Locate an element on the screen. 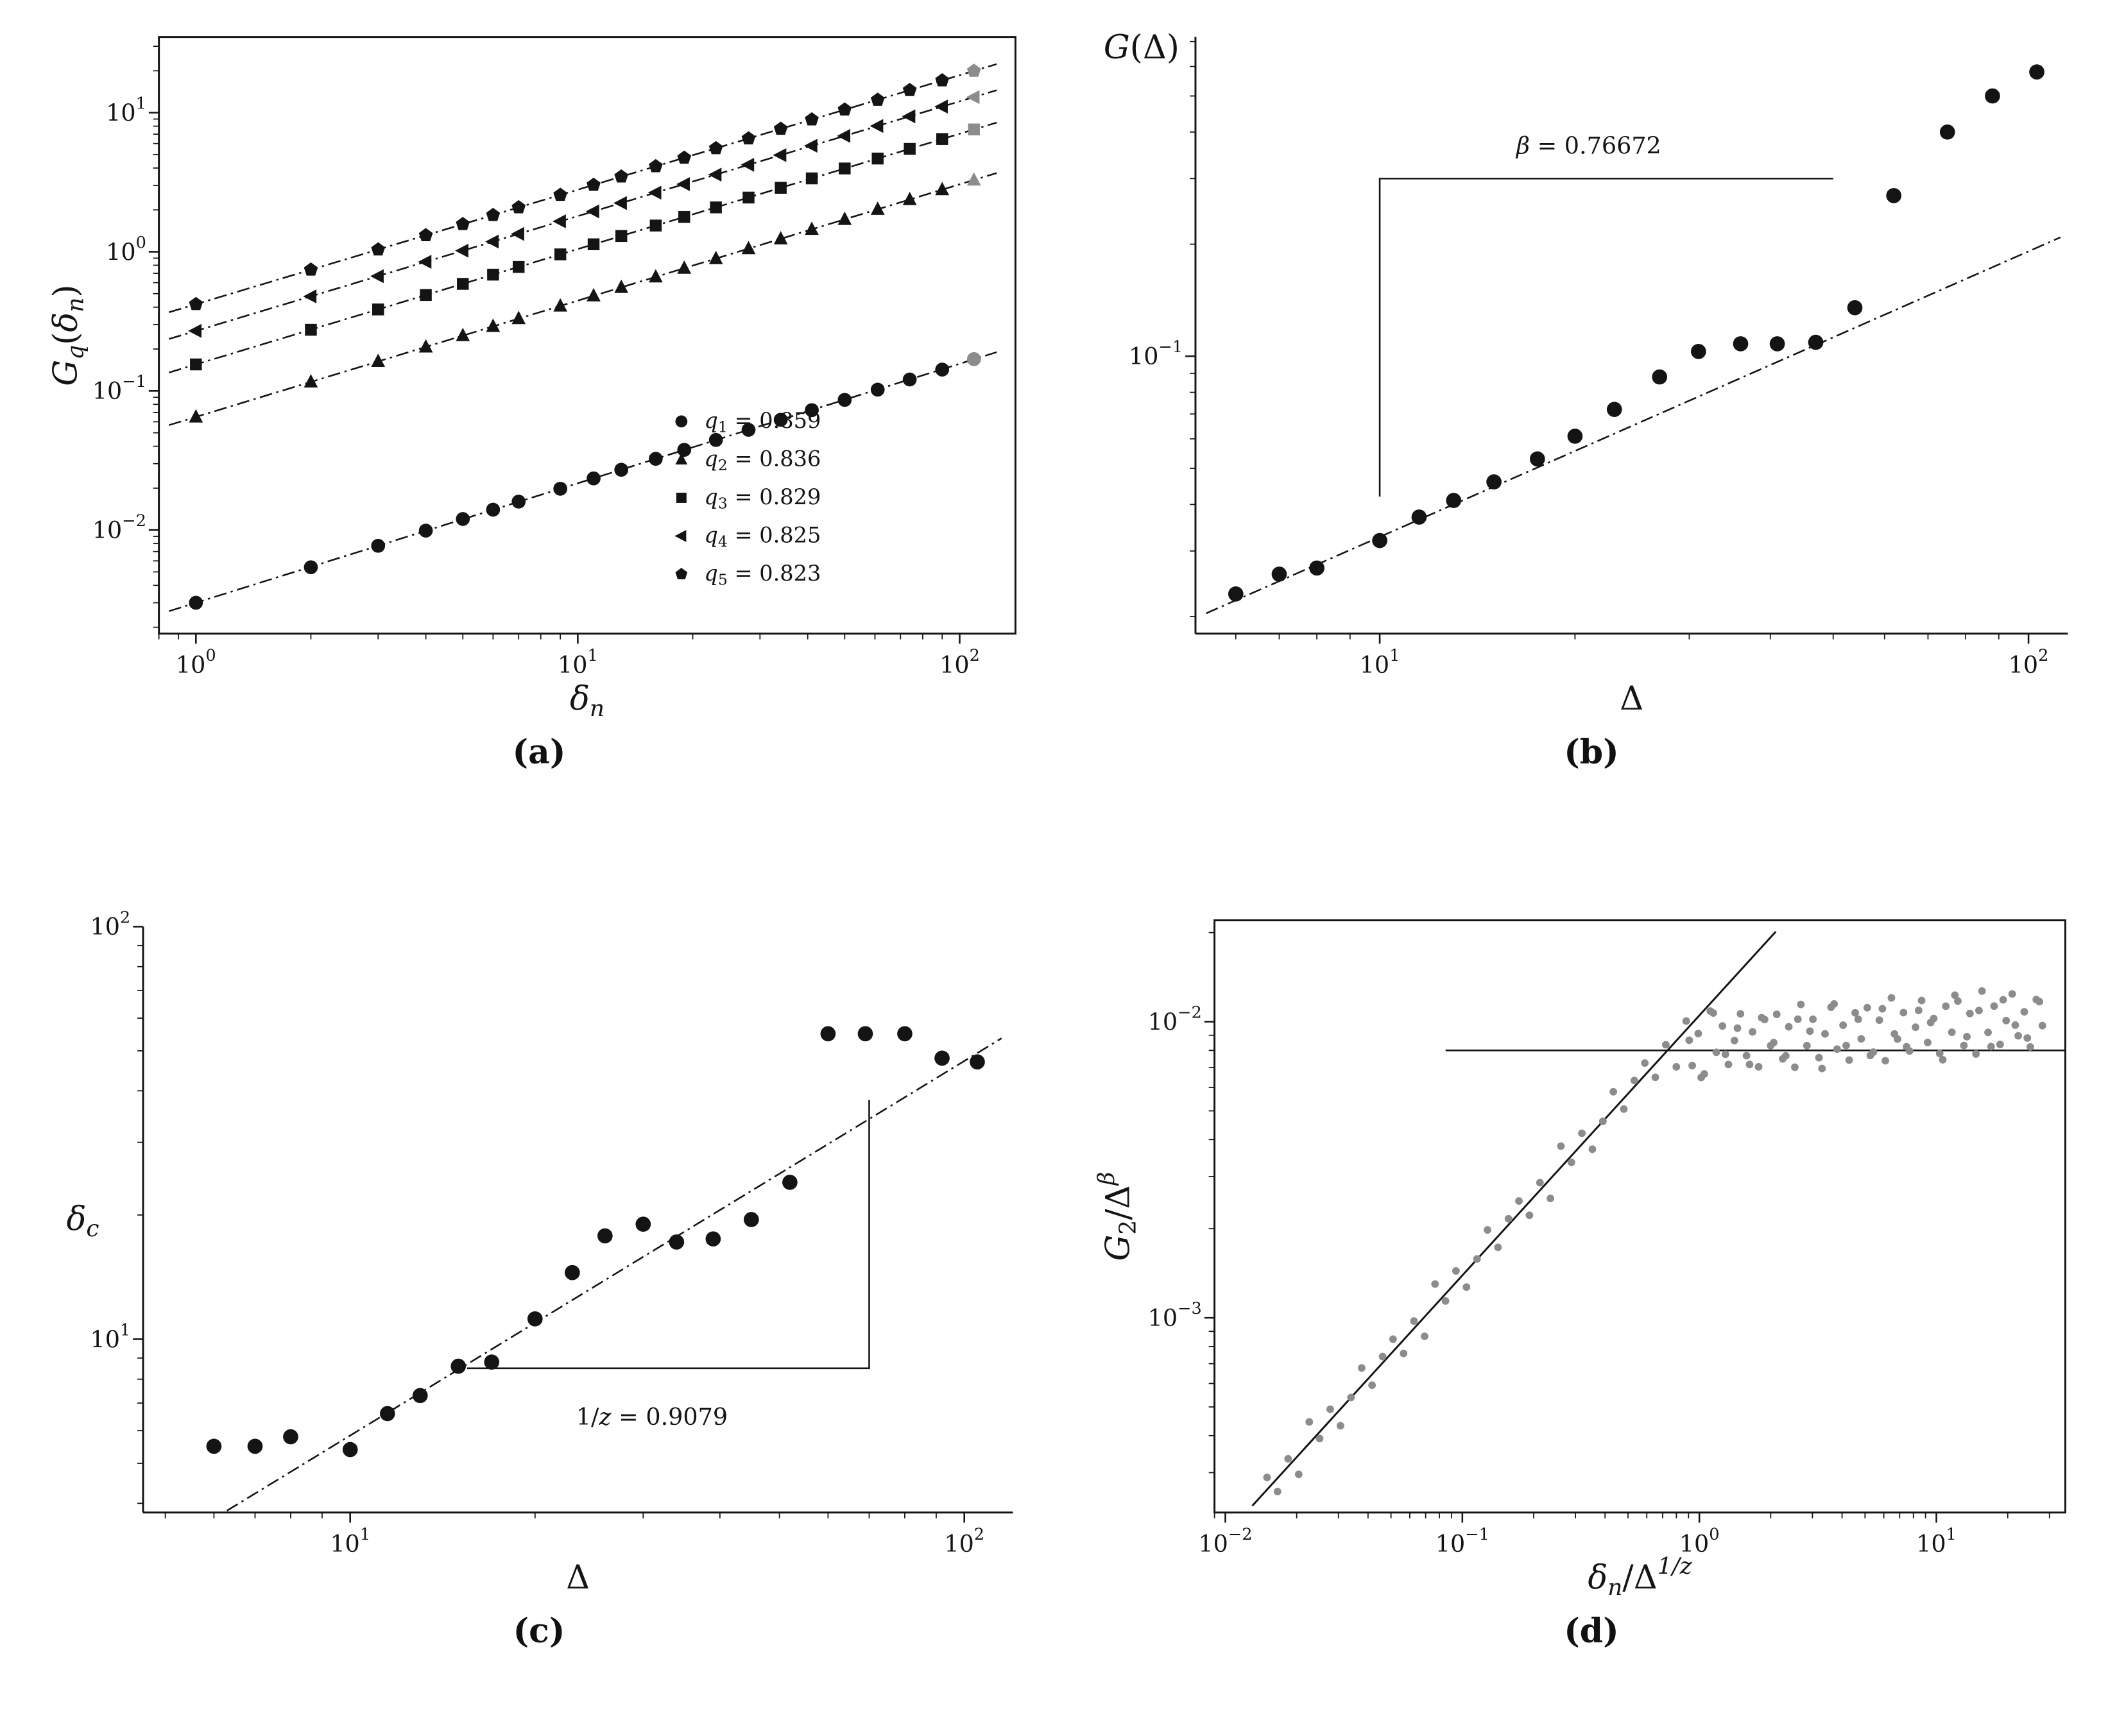 The height and width of the screenshot is (1736, 2117). panel-c-caption: (c) is located at coordinates (539, 1631).